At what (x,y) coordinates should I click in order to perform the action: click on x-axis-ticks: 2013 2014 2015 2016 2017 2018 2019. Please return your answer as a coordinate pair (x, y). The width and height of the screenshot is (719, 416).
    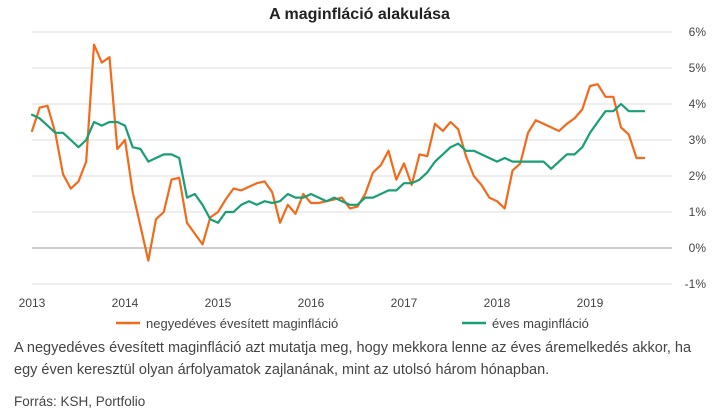
    Looking at the image, I should click on (311, 303).